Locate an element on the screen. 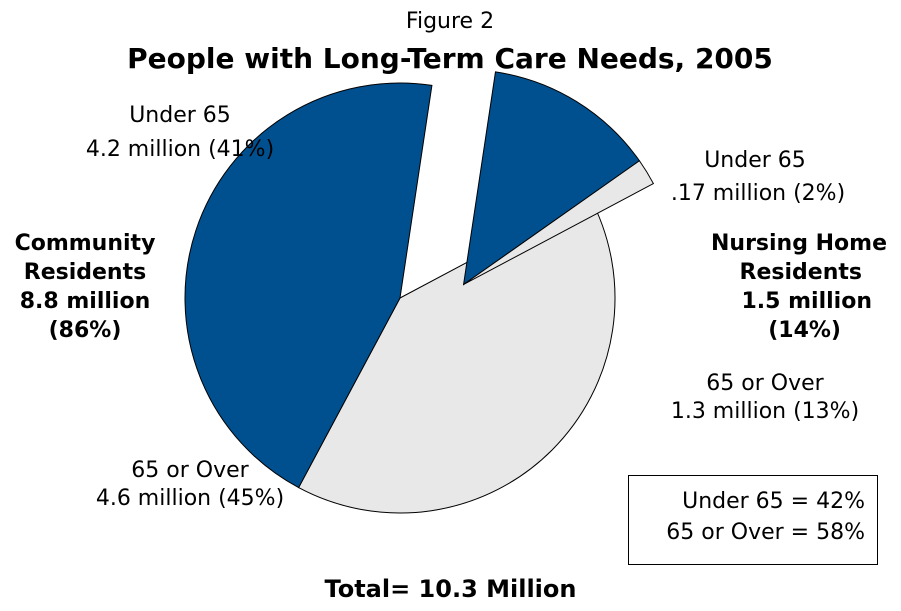  group-label-nursing: Nursing Home Residents 1.5 million (14%) is located at coordinates (799, 287).